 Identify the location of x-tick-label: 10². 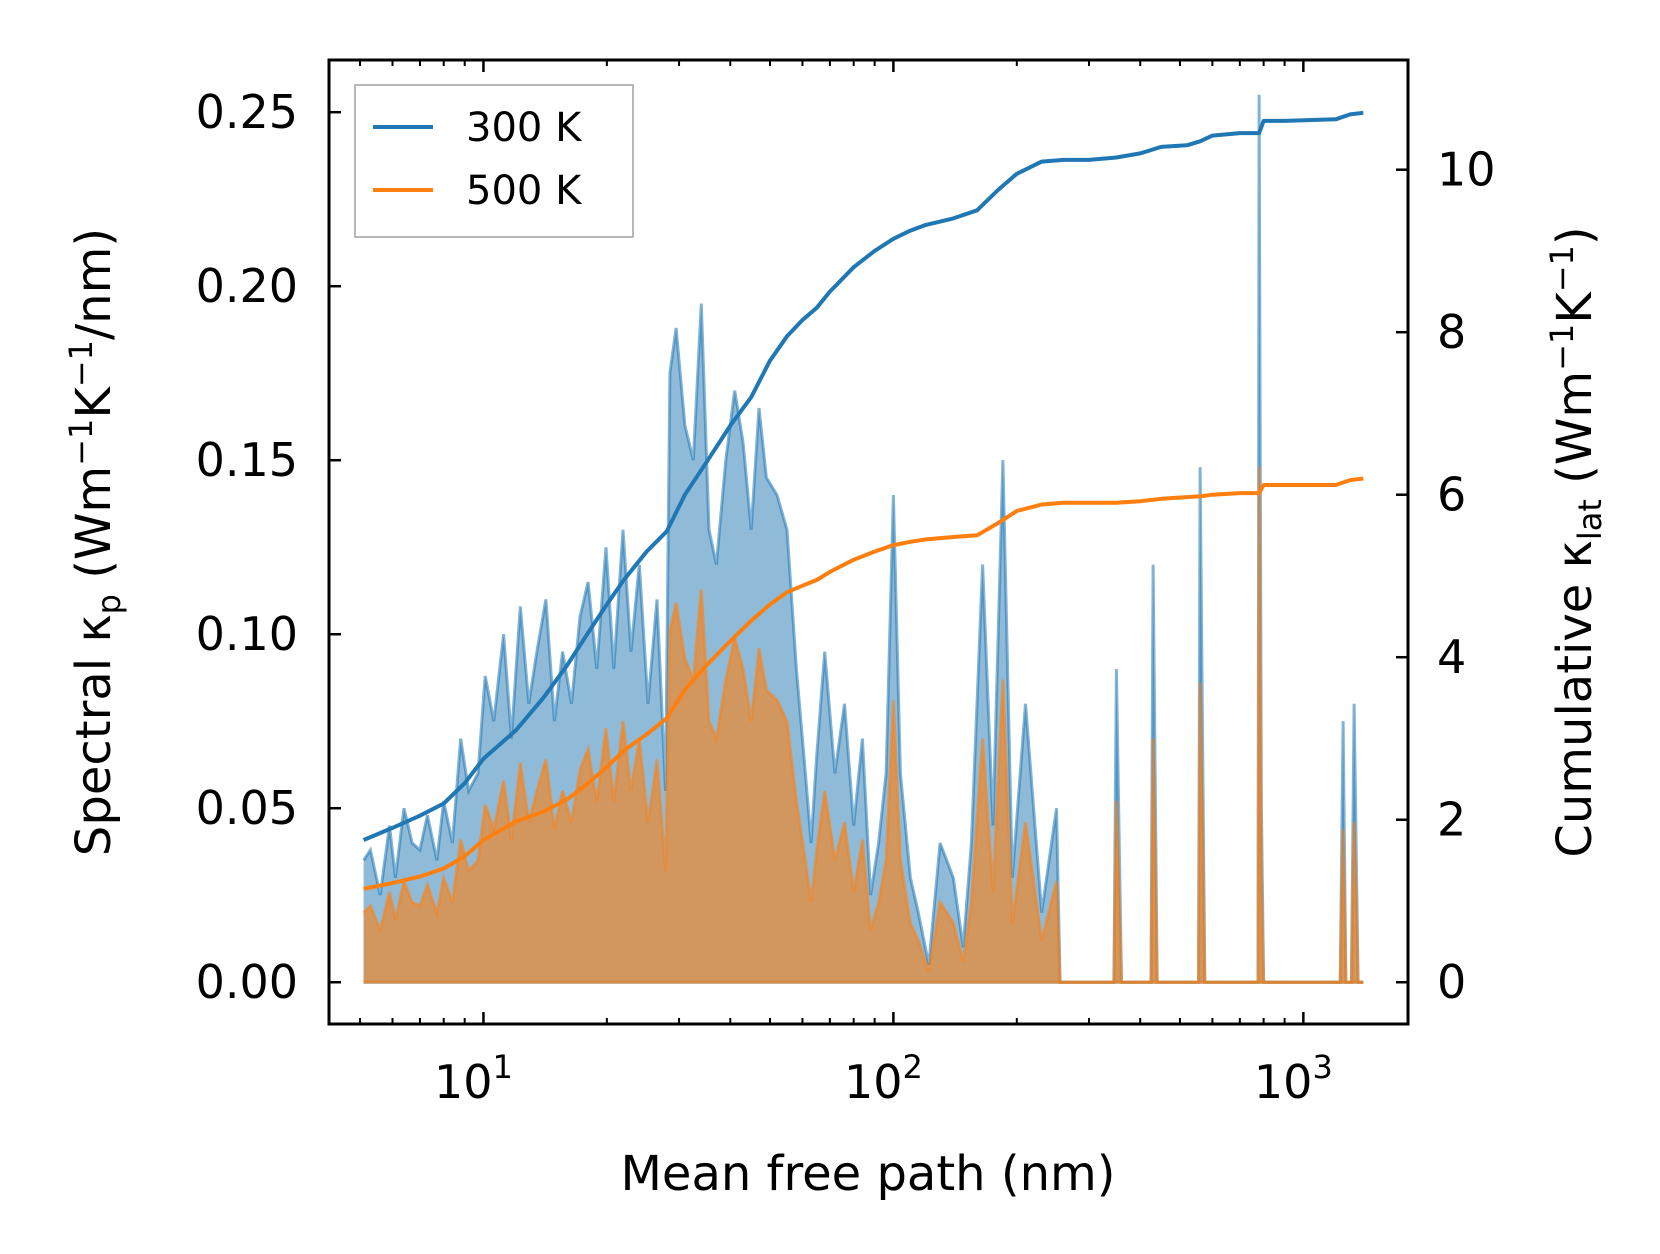
(883, 1078).